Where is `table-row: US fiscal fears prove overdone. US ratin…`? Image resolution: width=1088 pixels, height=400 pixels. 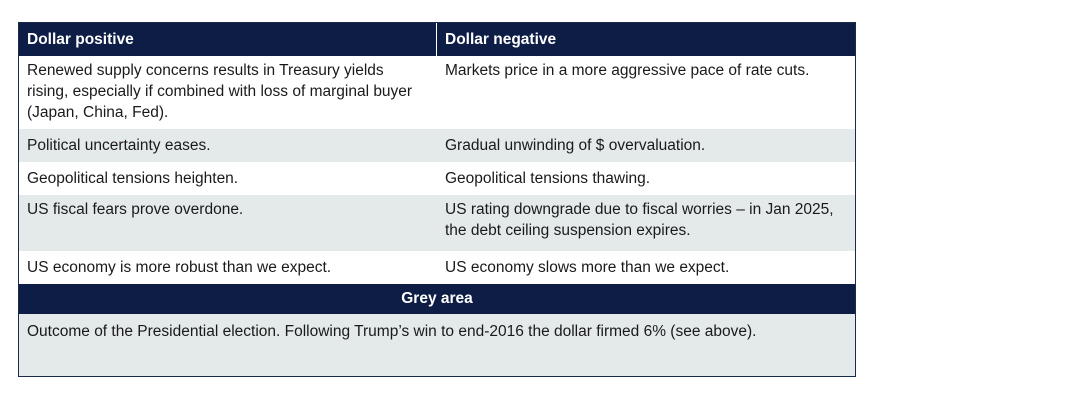
table-row: US fiscal fears prove overdone. US ratin… is located at coordinates (437, 223).